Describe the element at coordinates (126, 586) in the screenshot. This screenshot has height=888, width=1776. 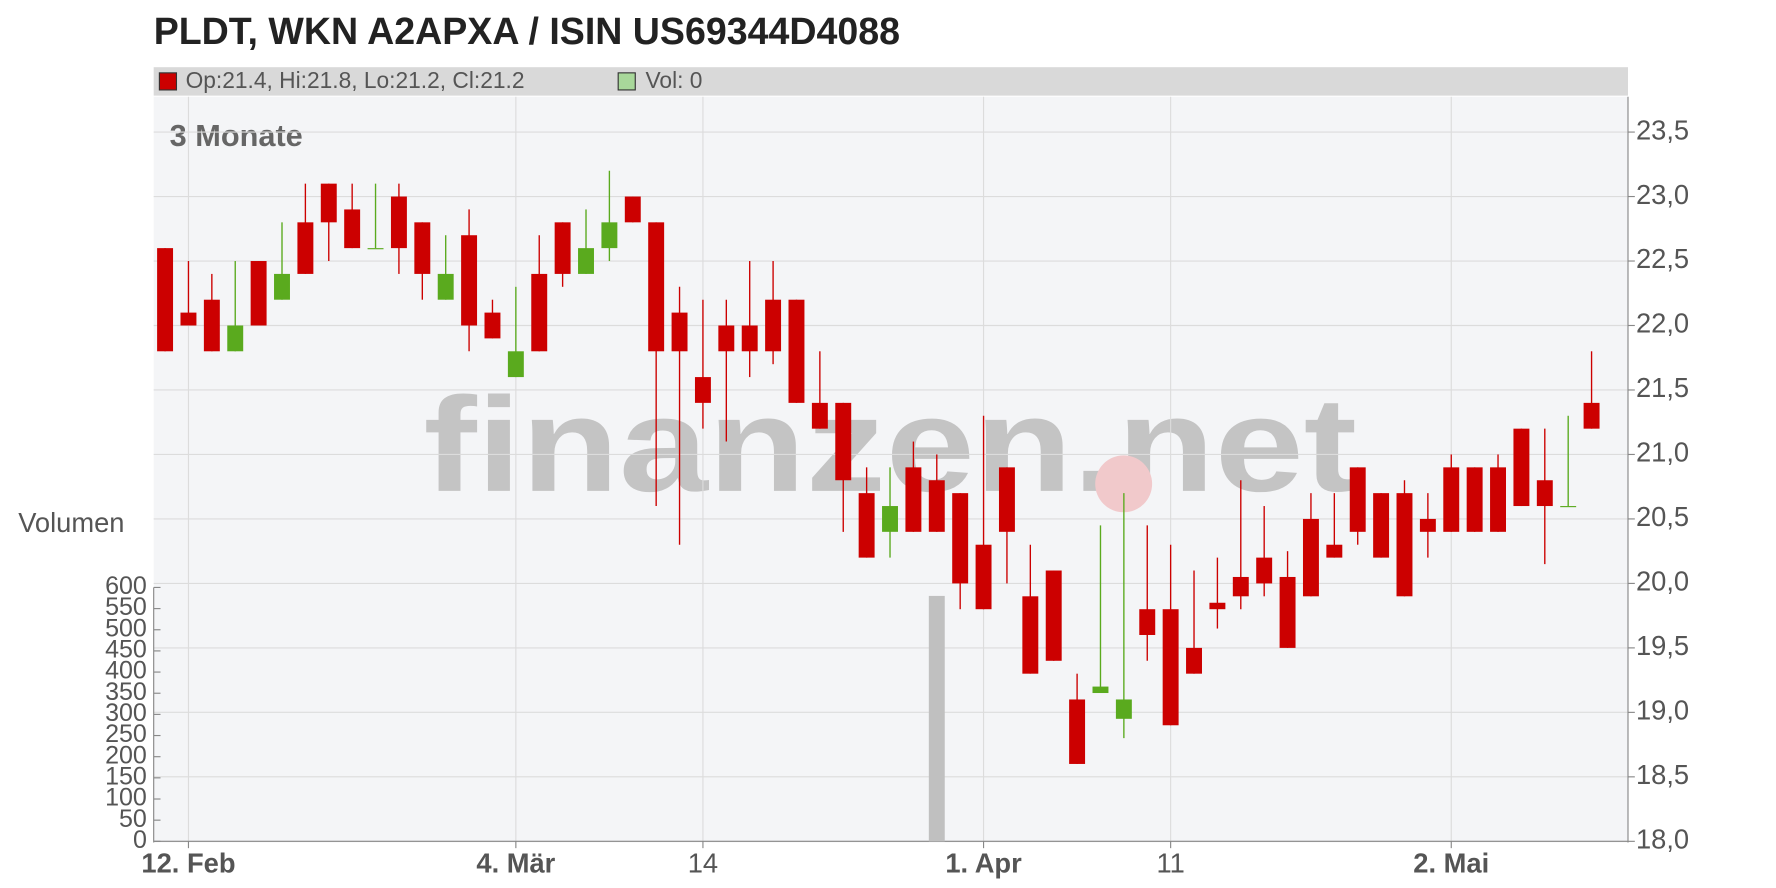
I see `y2-tick-label: 600` at that location.